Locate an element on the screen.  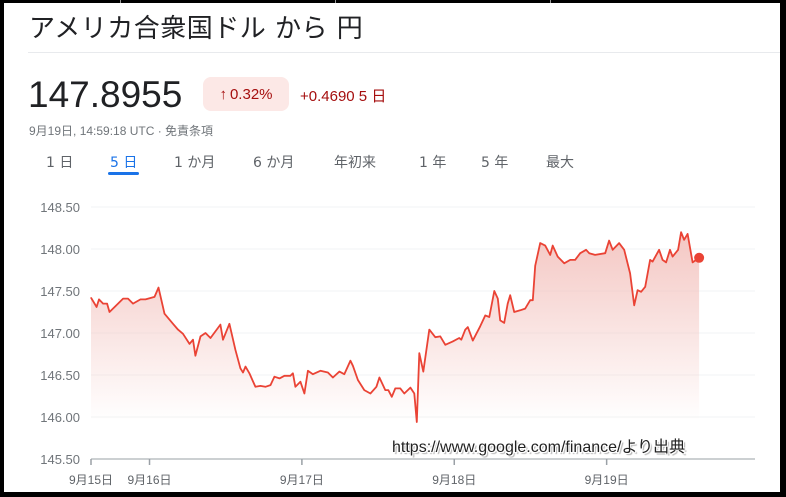
tab-1y: 1 年 is located at coordinates (433, 163).